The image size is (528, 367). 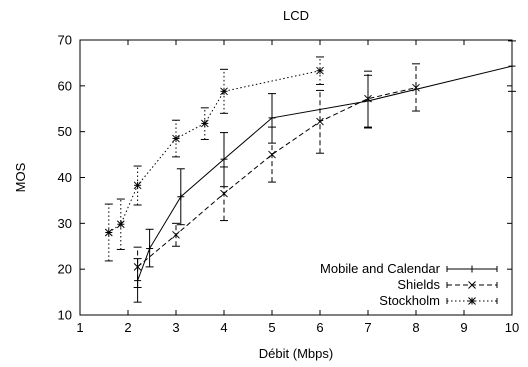 What do you see at coordinates (65, 177) in the screenshot?
I see `y-tick-label: 40` at bounding box center [65, 177].